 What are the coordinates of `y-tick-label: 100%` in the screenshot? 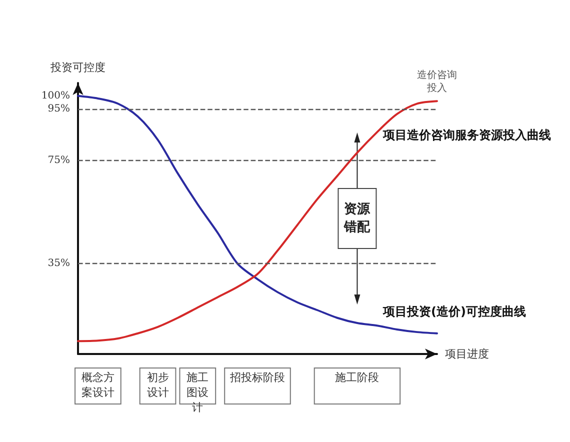 It's located at (55, 96).